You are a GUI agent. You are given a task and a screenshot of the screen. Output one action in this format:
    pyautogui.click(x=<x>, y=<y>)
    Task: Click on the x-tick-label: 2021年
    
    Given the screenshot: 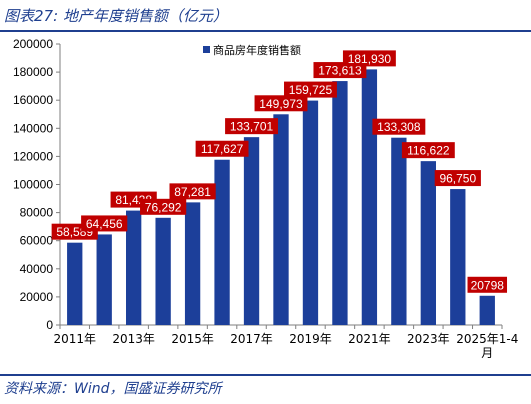 What is the action you would take?
    pyautogui.click(x=369, y=339)
    